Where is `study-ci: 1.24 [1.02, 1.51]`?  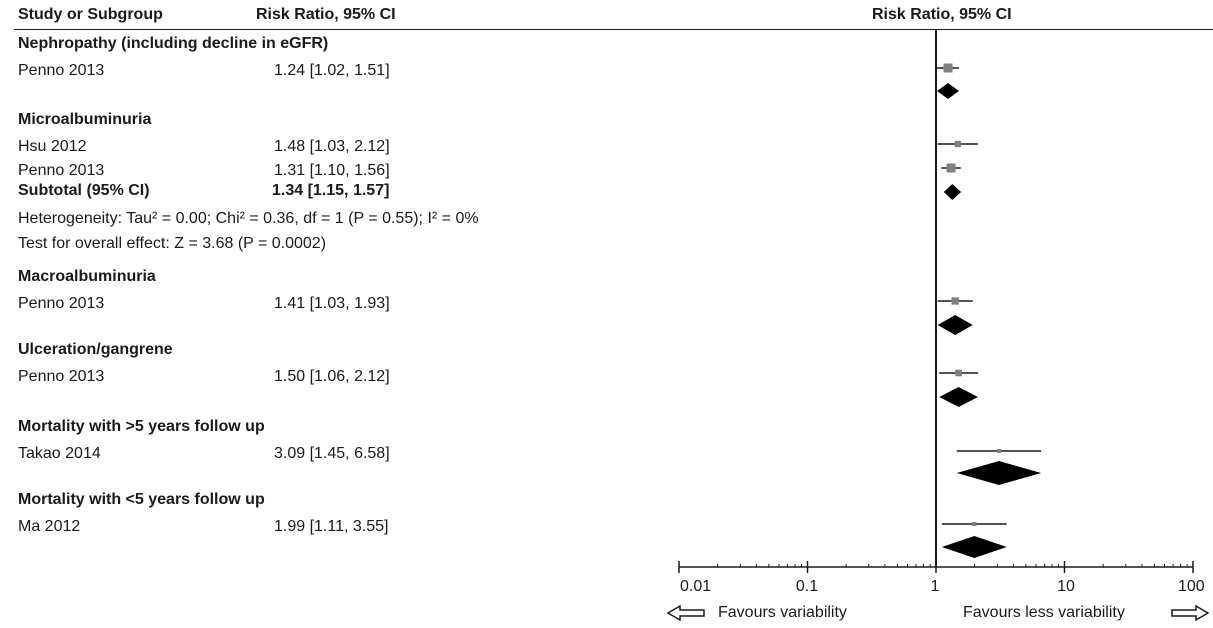
study-ci: 1.24 [1.02, 1.51] is located at coordinates (332, 70).